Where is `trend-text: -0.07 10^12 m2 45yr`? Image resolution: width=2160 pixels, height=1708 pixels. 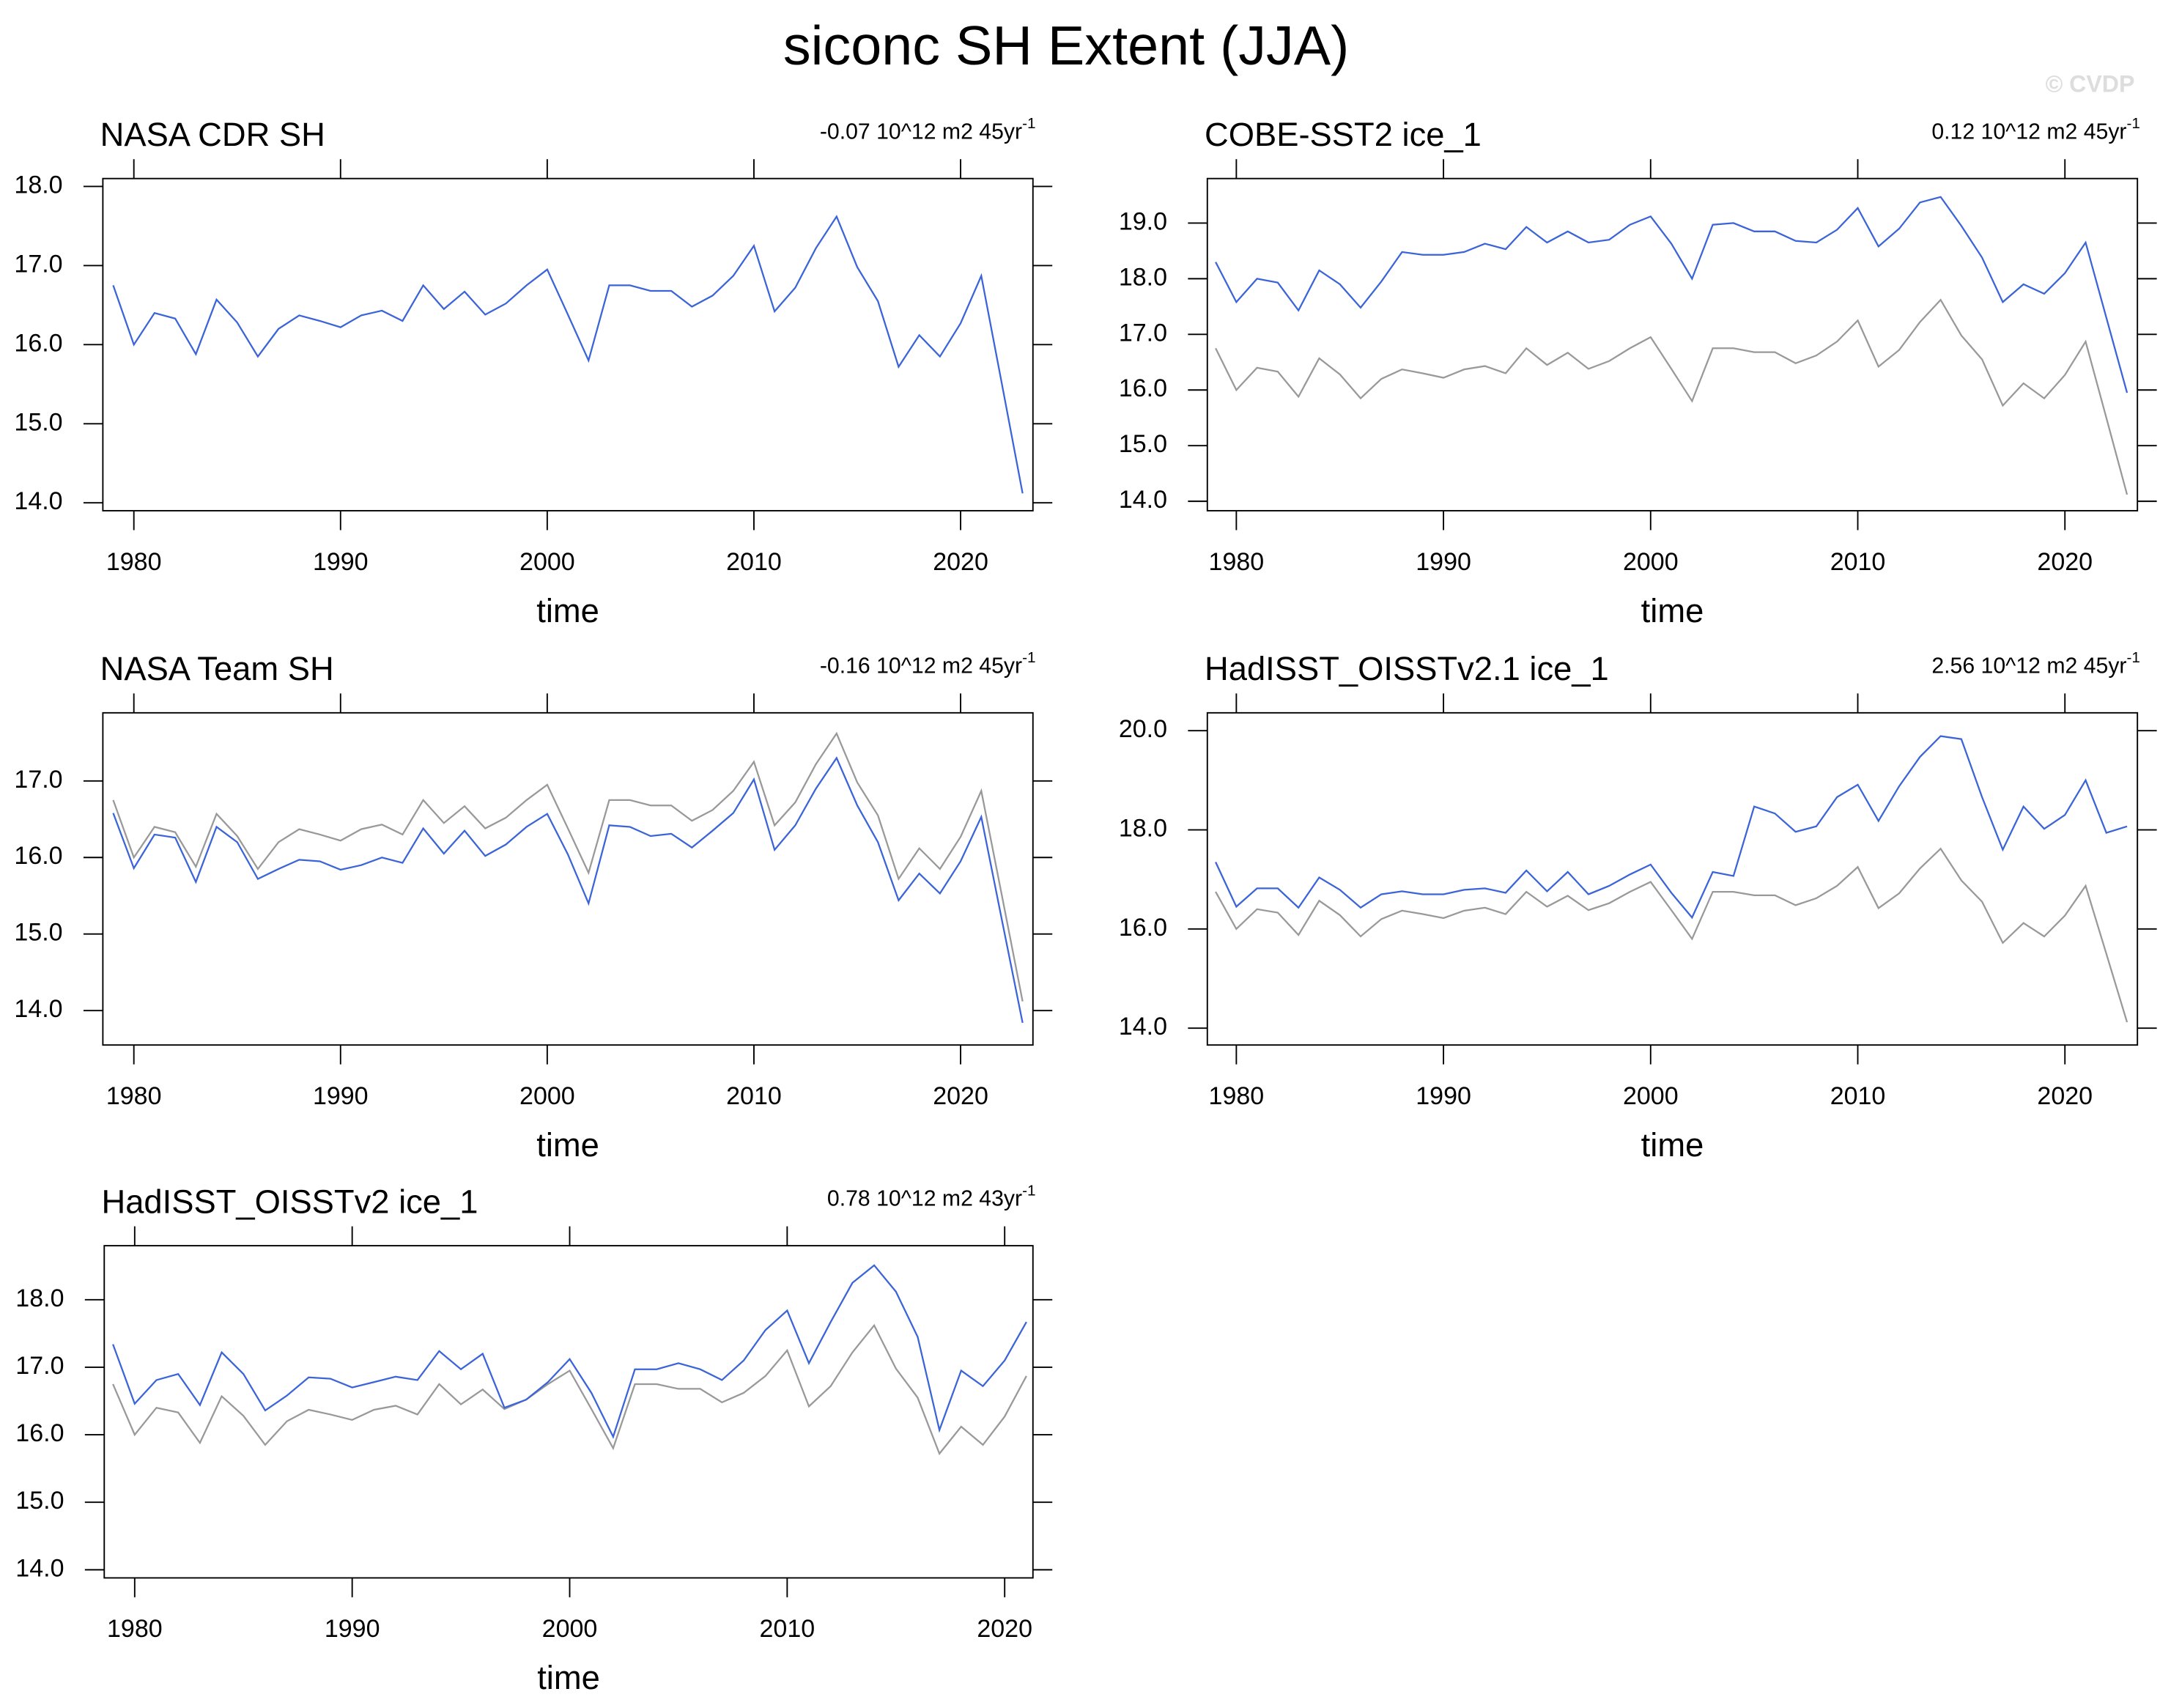 trend-text: -0.07 10^12 m2 45yr is located at coordinates (921, 131).